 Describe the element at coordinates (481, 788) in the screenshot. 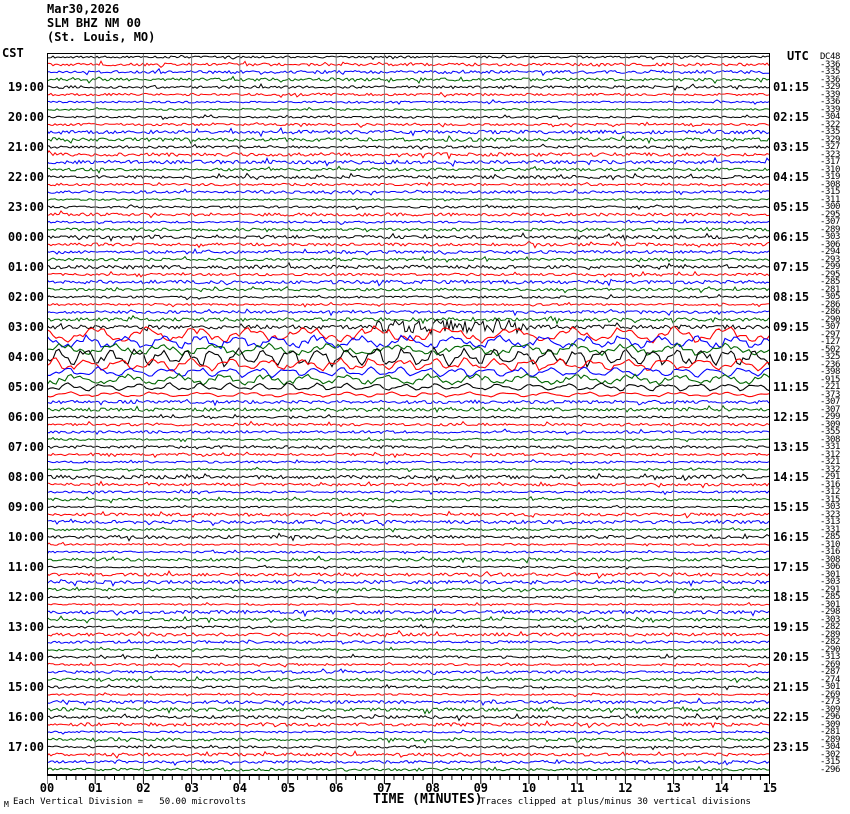

I see `minute-label: 09` at that location.